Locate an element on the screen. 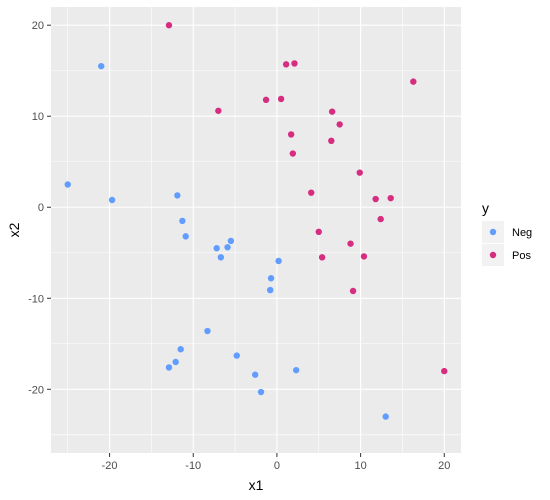  legend-marker-neg is located at coordinates (493, 232).